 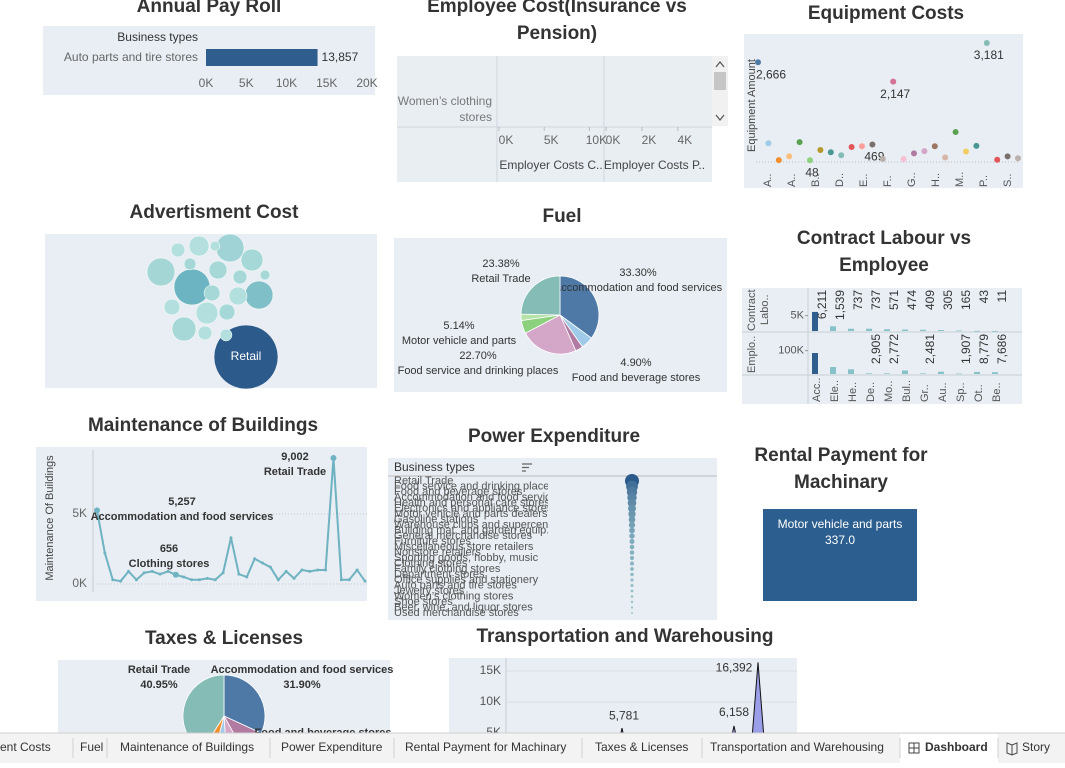 What do you see at coordinates (840, 180) in the screenshot?
I see `x-tick-label: D..` at bounding box center [840, 180].